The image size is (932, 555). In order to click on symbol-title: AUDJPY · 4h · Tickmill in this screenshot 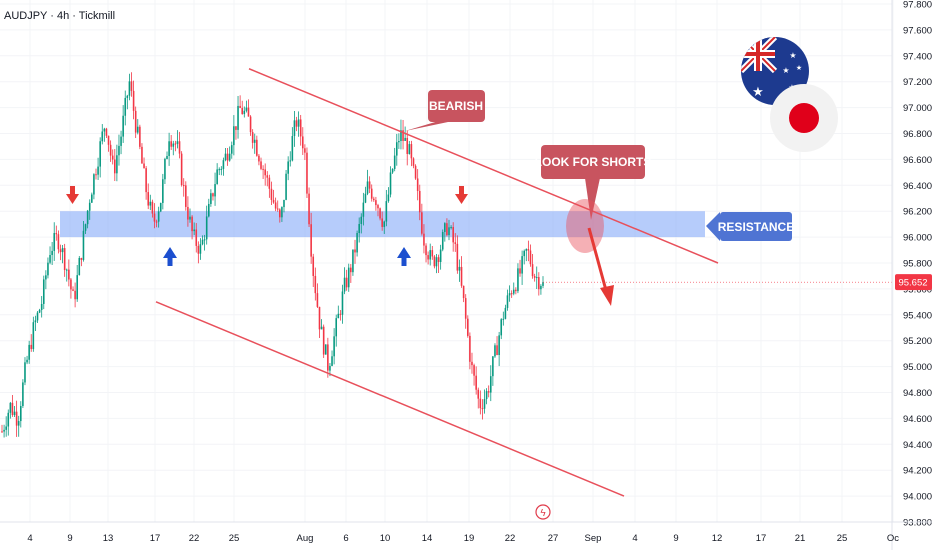, I will do `click(59, 16)`.